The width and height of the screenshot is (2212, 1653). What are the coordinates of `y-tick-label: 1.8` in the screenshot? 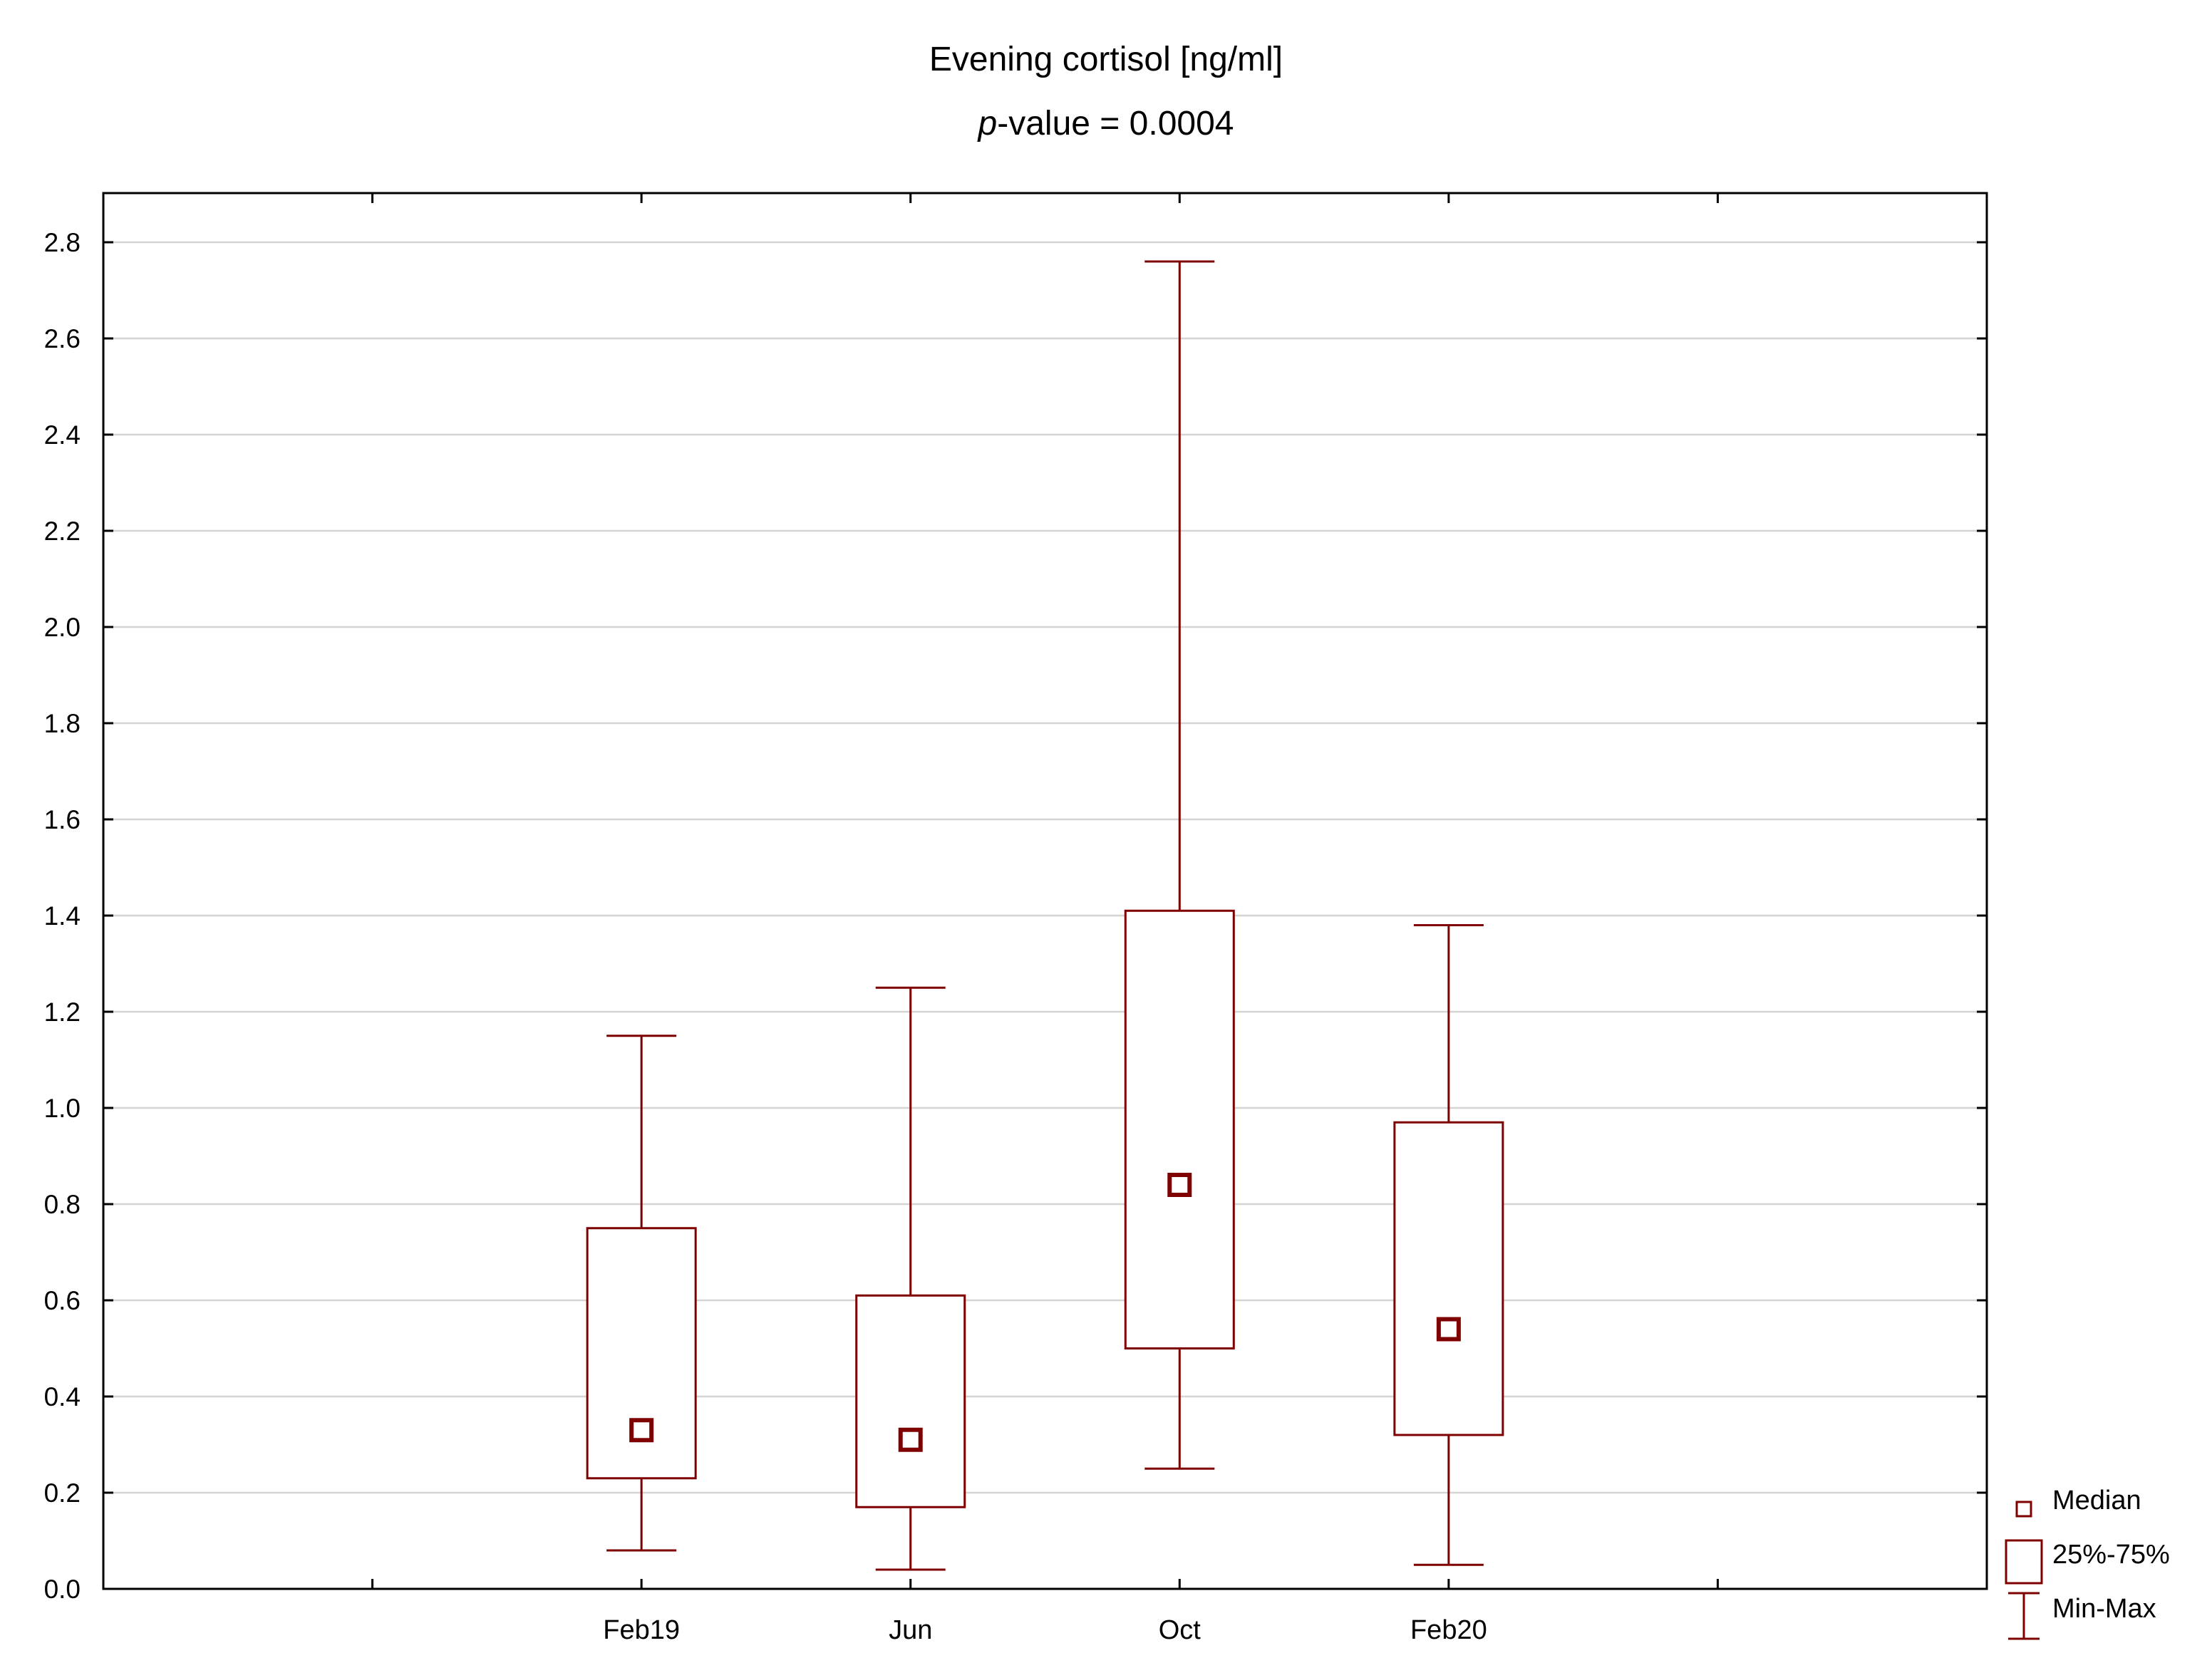 It's located at (62, 723).